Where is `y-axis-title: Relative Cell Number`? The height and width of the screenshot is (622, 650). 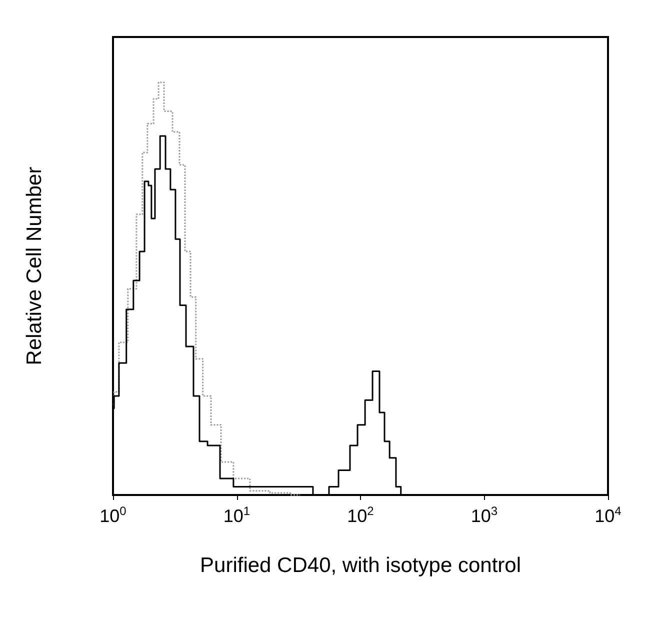 y-axis-title: Relative Cell Number is located at coordinates (34, 266).